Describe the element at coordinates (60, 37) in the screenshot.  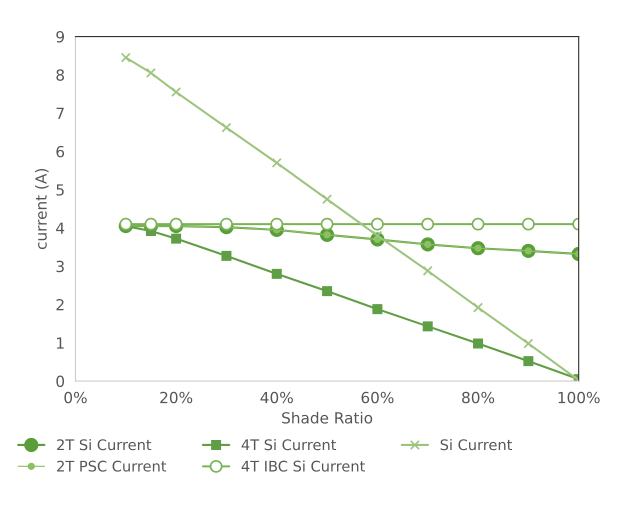
I see `y-tick-label: 9` at that location.